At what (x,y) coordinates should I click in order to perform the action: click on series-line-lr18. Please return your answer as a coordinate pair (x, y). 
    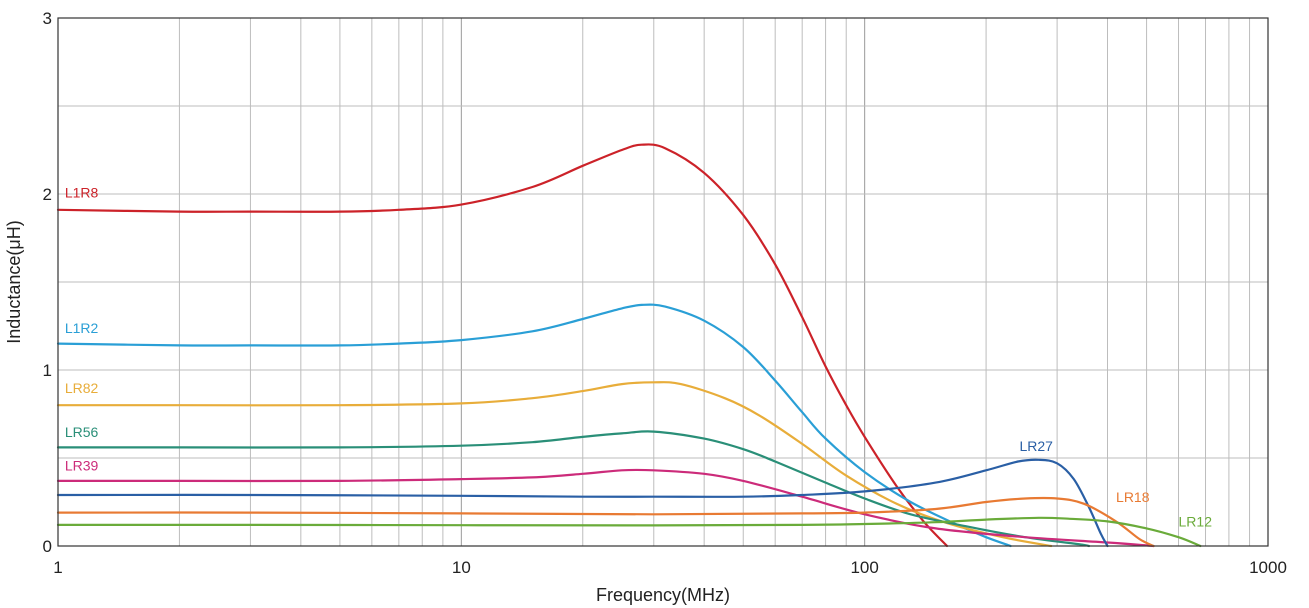
    Looking at the image, I should click on (605, 522).